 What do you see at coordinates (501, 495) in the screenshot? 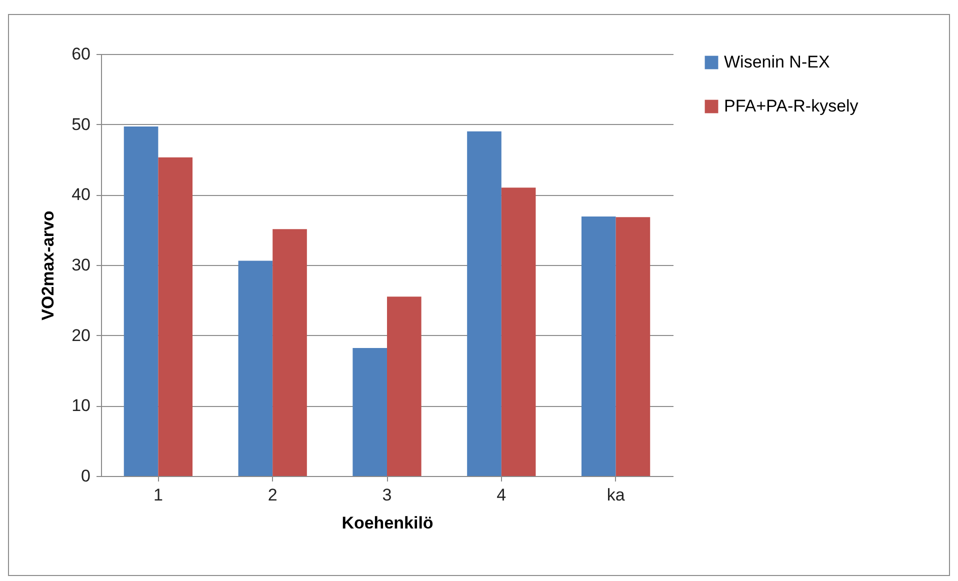
I see `x-tick-label: 4` at bounding box center [501, 495].